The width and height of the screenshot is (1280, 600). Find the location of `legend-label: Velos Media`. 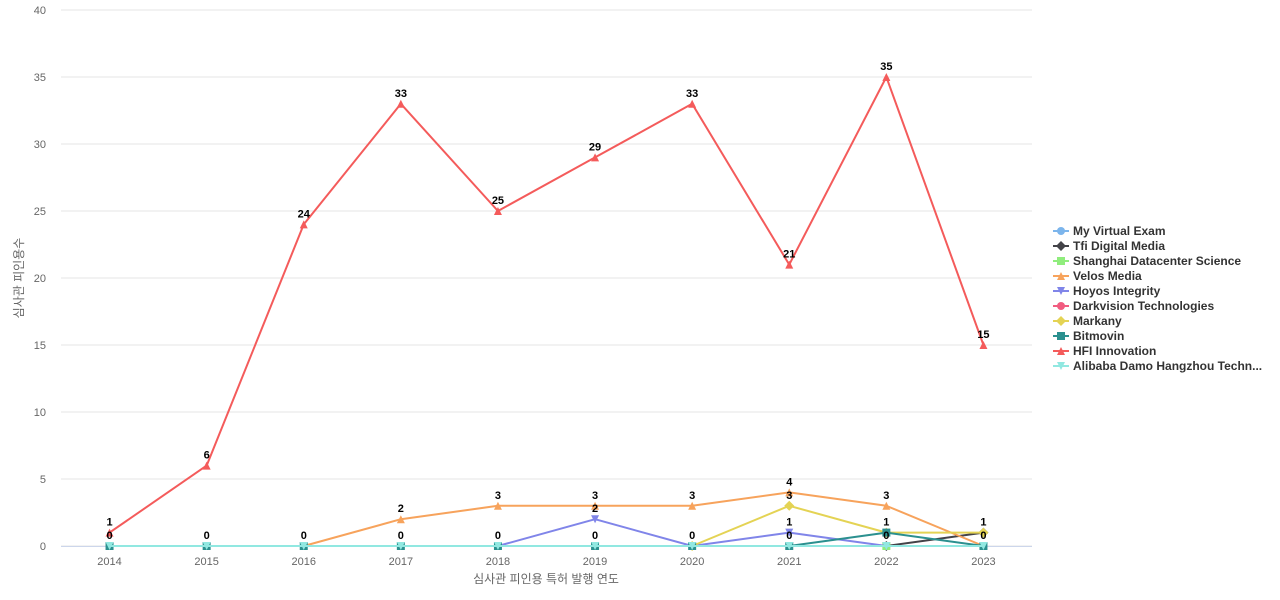

legend-label: Velos Media is located at coordinates (1107, 276).